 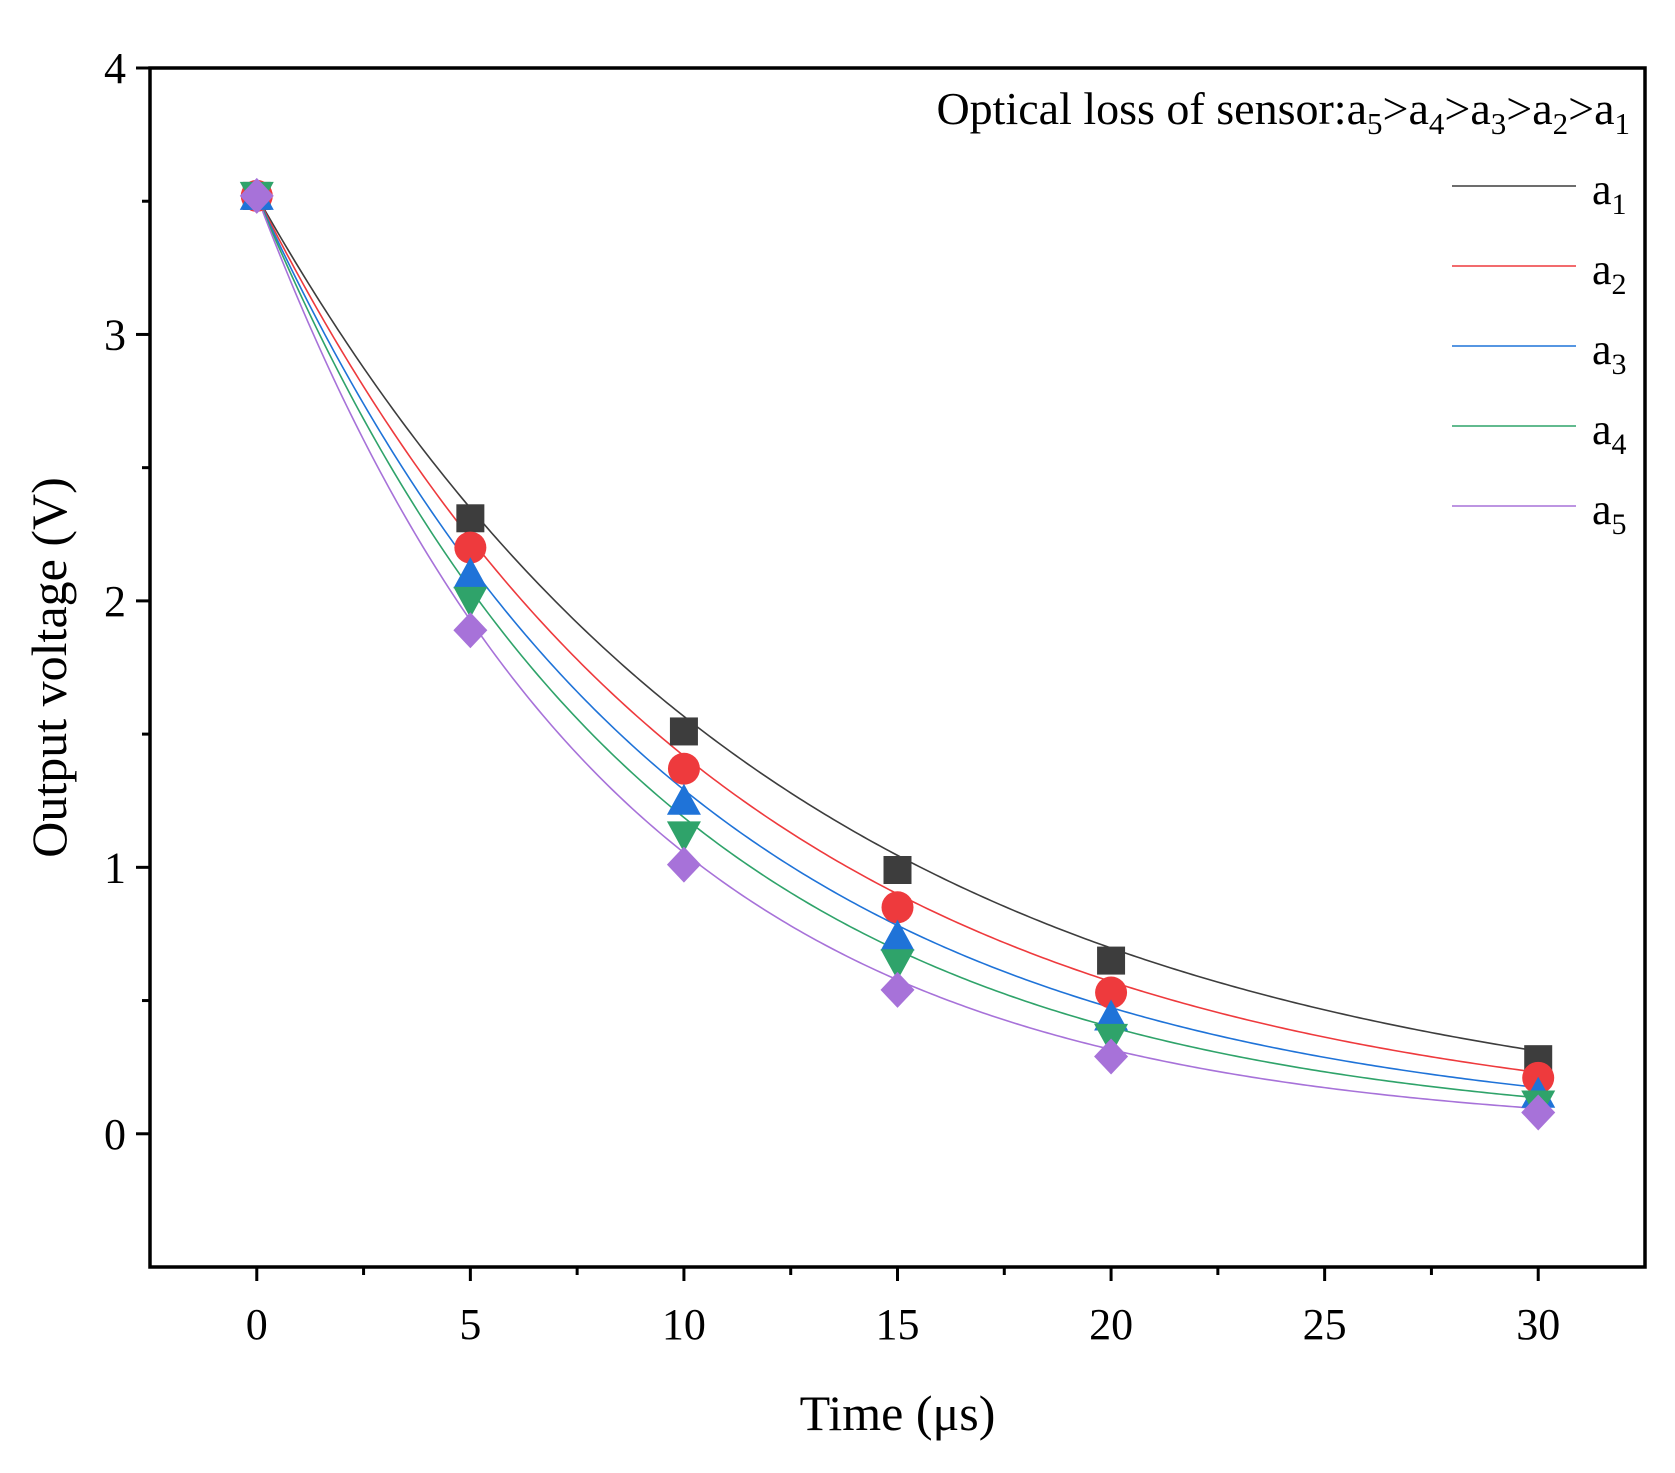 What do you see at coordinates (1623, 123) in the screenshot?
I see `annotation-subscript: 1` at bounding box center [1623, 123].